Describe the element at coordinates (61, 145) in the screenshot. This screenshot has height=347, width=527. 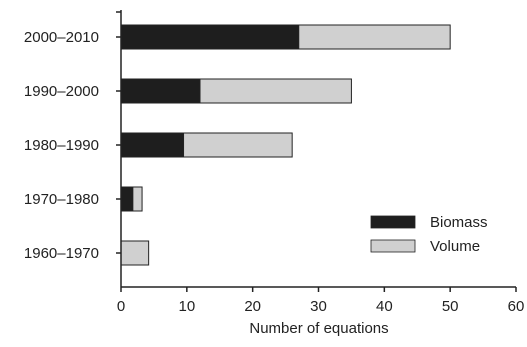
I see `y-tick-label-1980-1990: 1980–1990` at that location.